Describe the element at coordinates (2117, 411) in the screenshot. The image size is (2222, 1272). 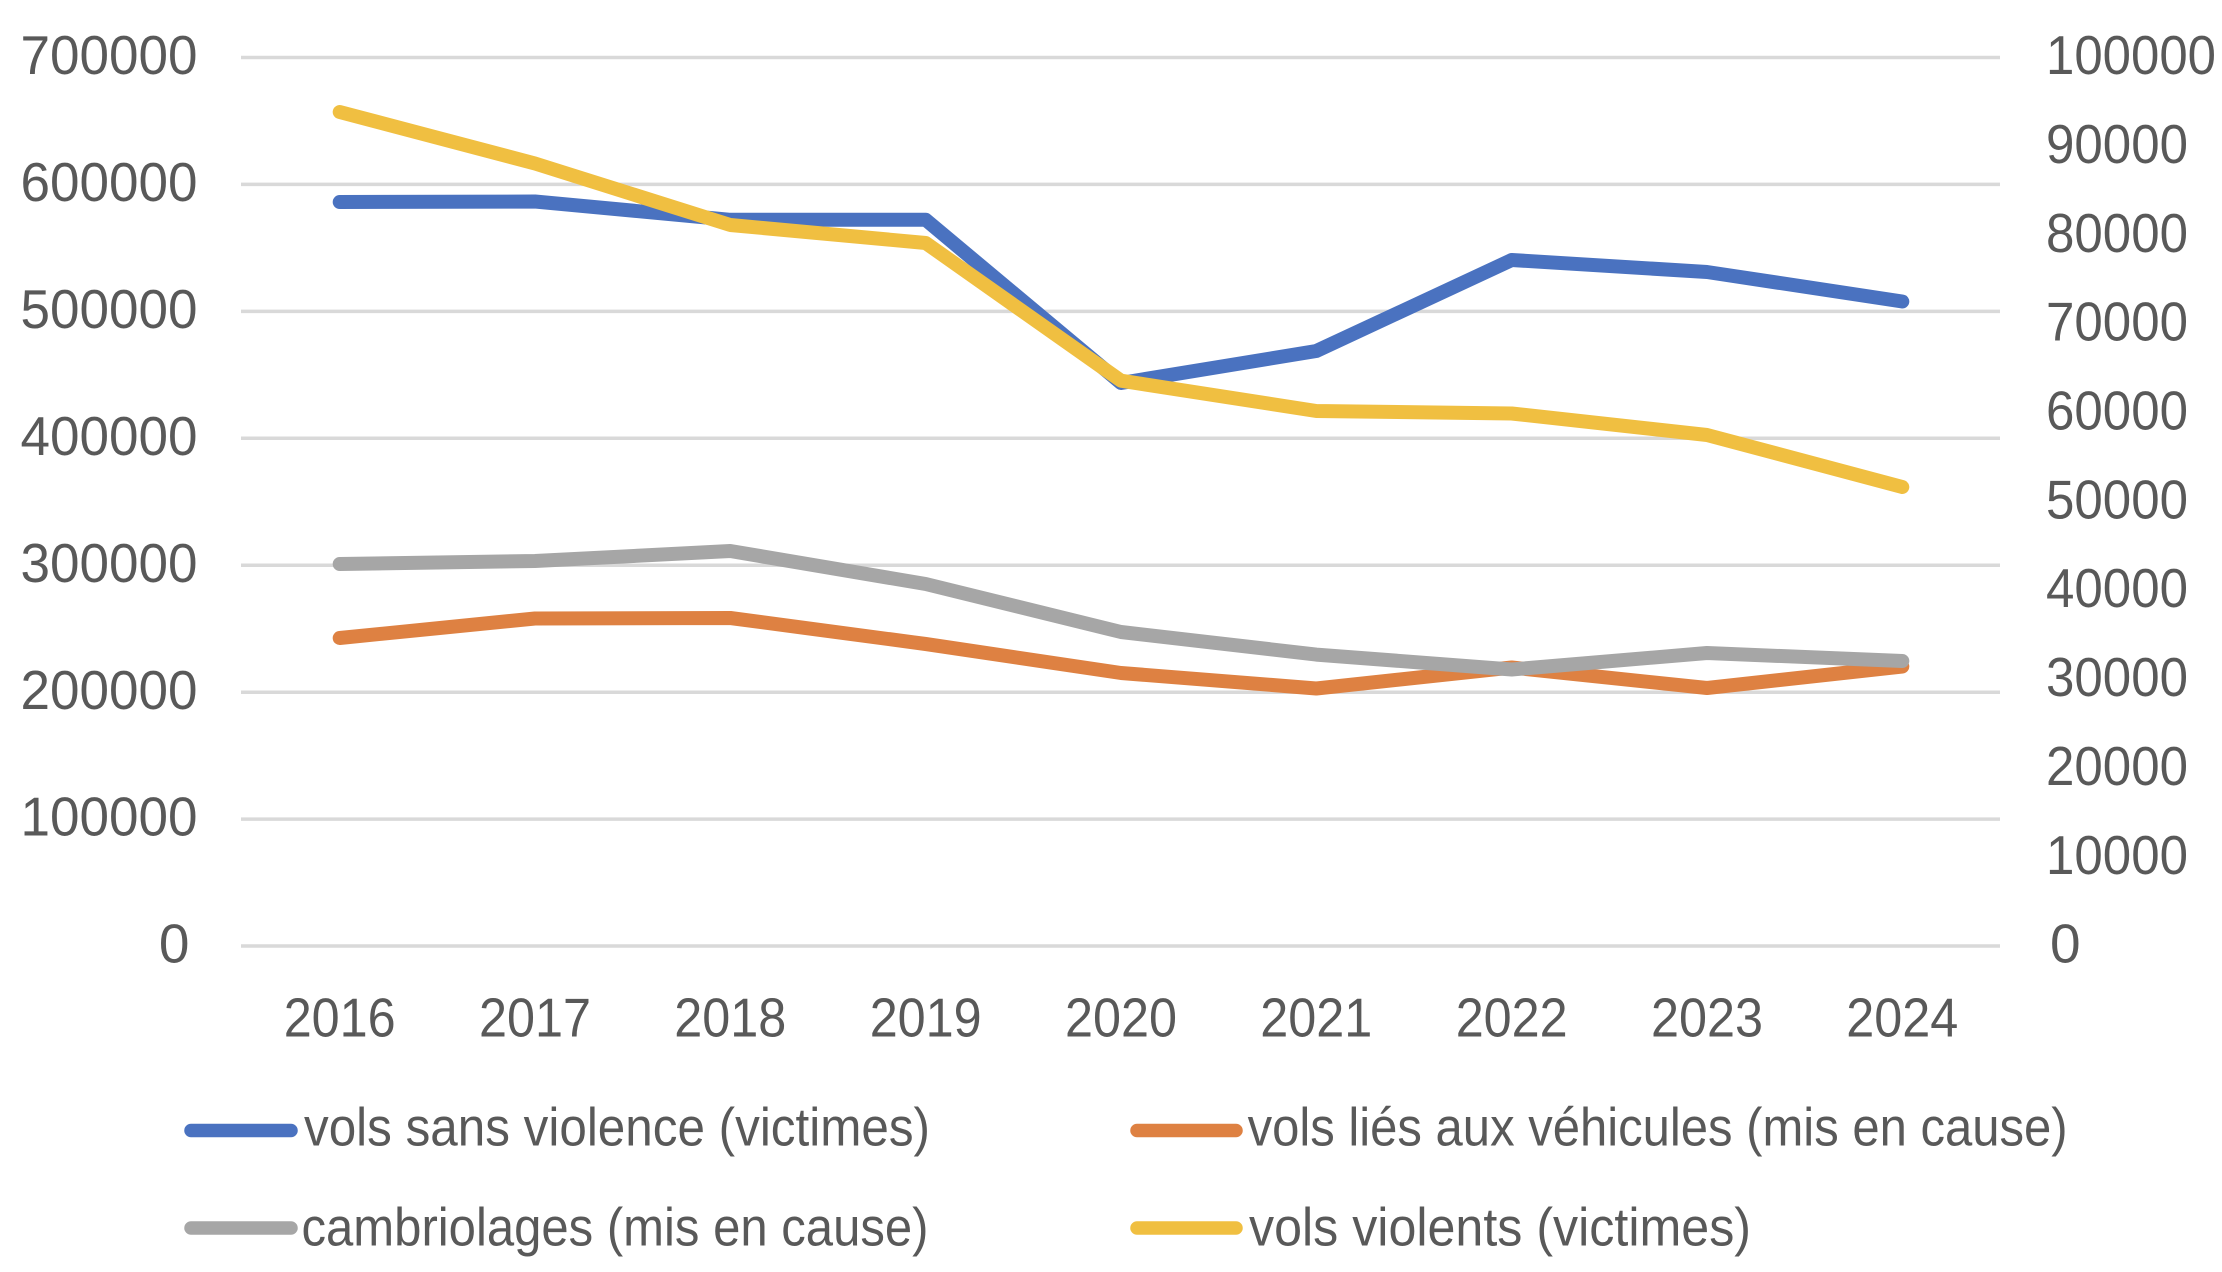
I see `svg-text: 60000` at that location.